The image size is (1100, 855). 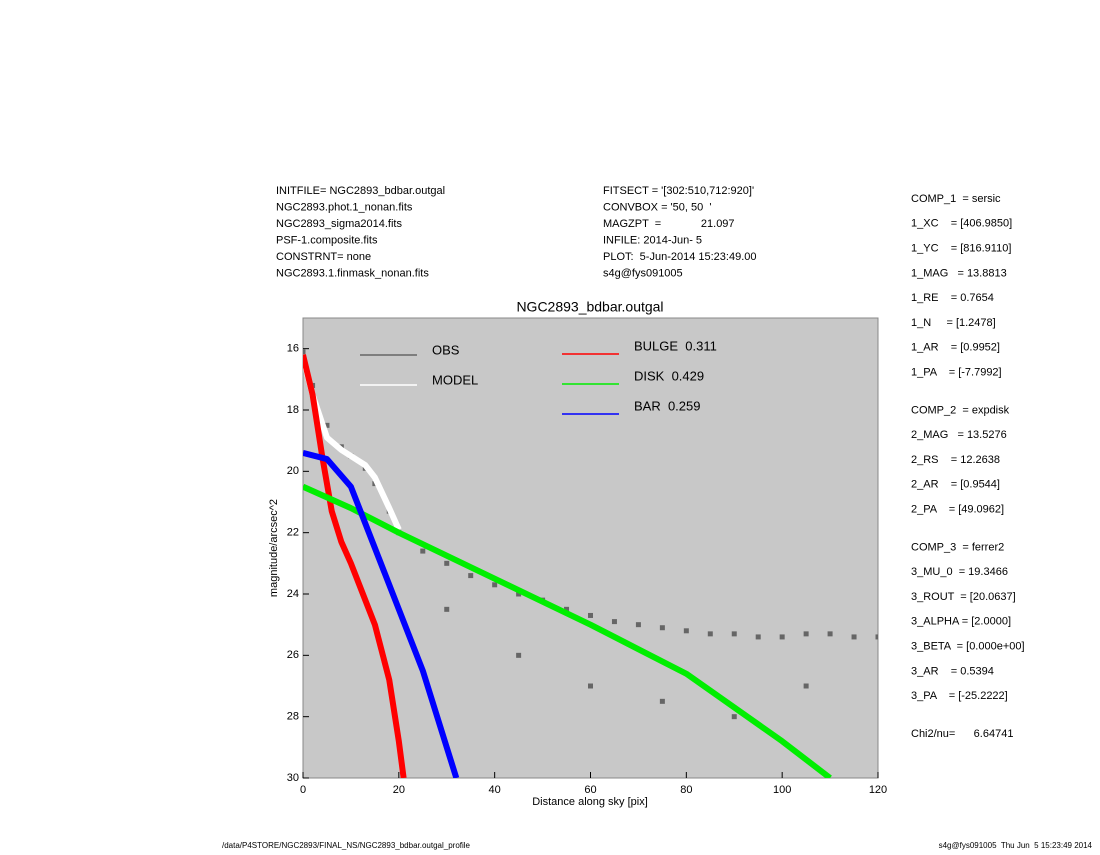 I want to click on header-line: PSF-1.composite.fits, so click(x=327, y=240).